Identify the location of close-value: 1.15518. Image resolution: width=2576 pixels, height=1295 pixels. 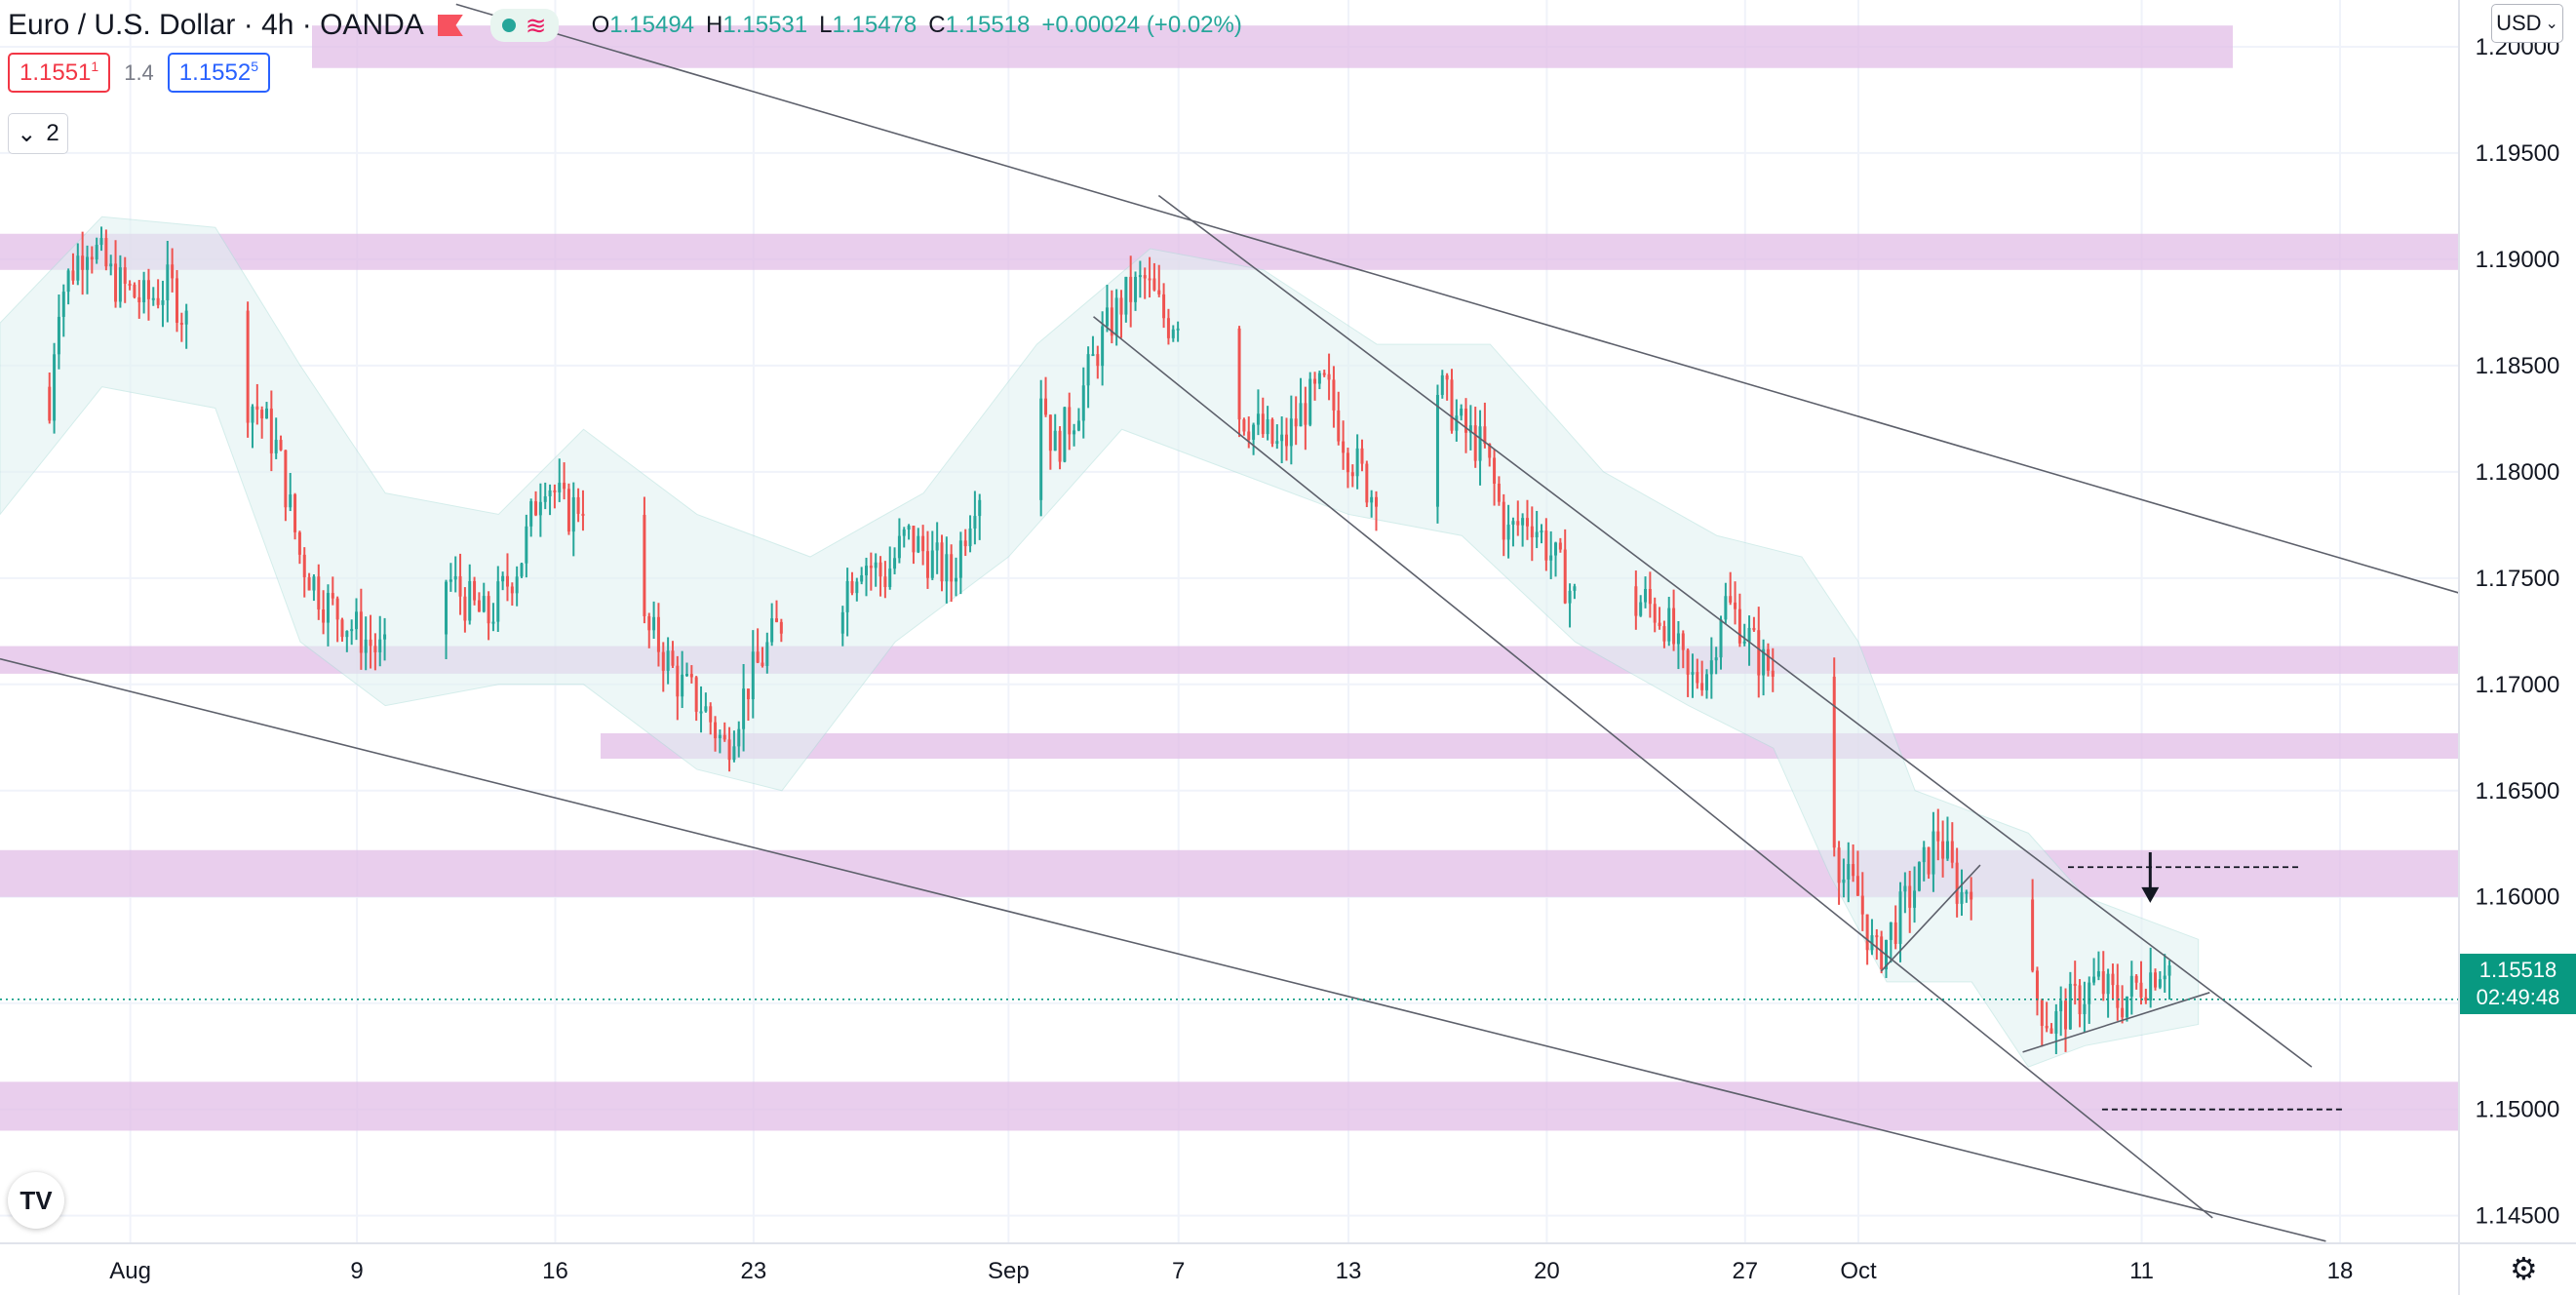
(988, 25).